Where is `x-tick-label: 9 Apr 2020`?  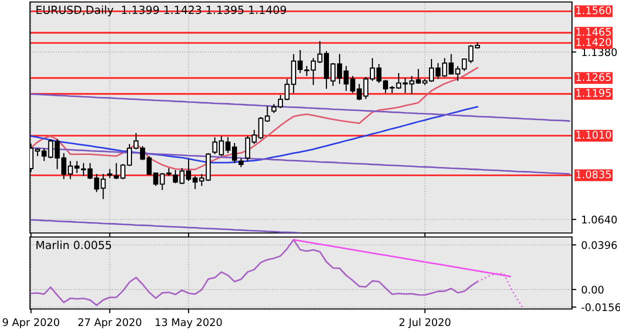 x-tick-label: 9 Apr 2020 is located at coordinates (31, 323).